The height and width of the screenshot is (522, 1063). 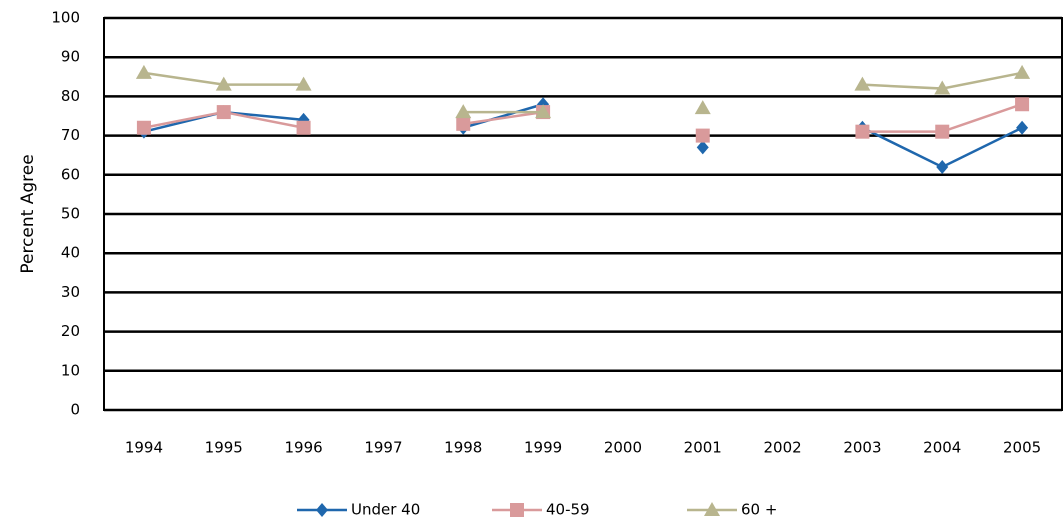 I want to click on x-tick-label: 2003, so click(x=862, y=448).